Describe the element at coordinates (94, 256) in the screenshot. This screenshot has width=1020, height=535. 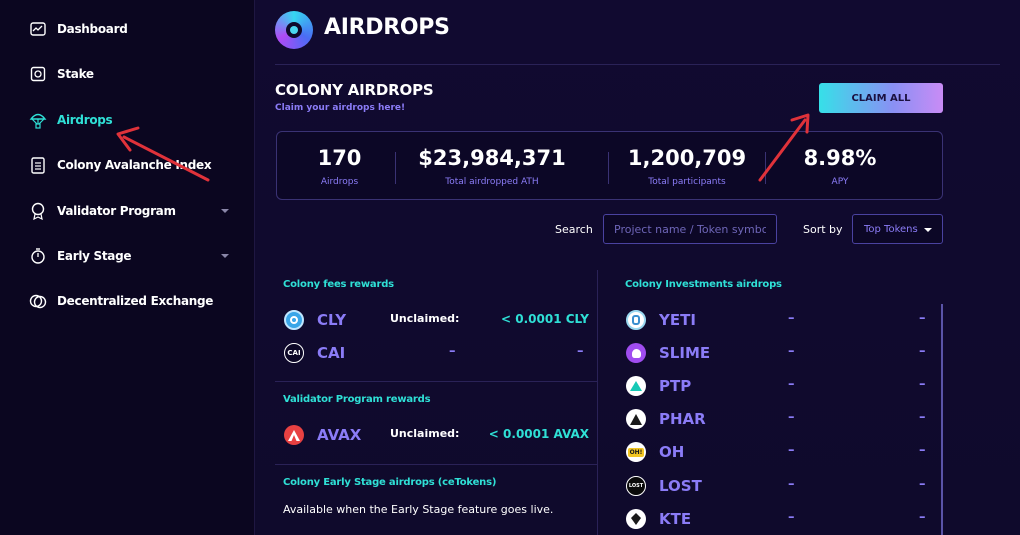
I see `sidebar-item-label: Early Stage` at that location.